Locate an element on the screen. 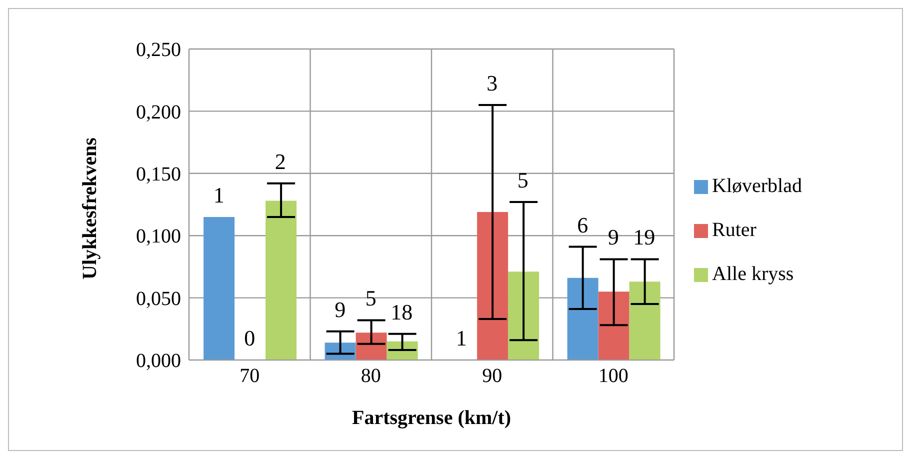  x-tick-label: 80 is located at coordinates (370, 376).